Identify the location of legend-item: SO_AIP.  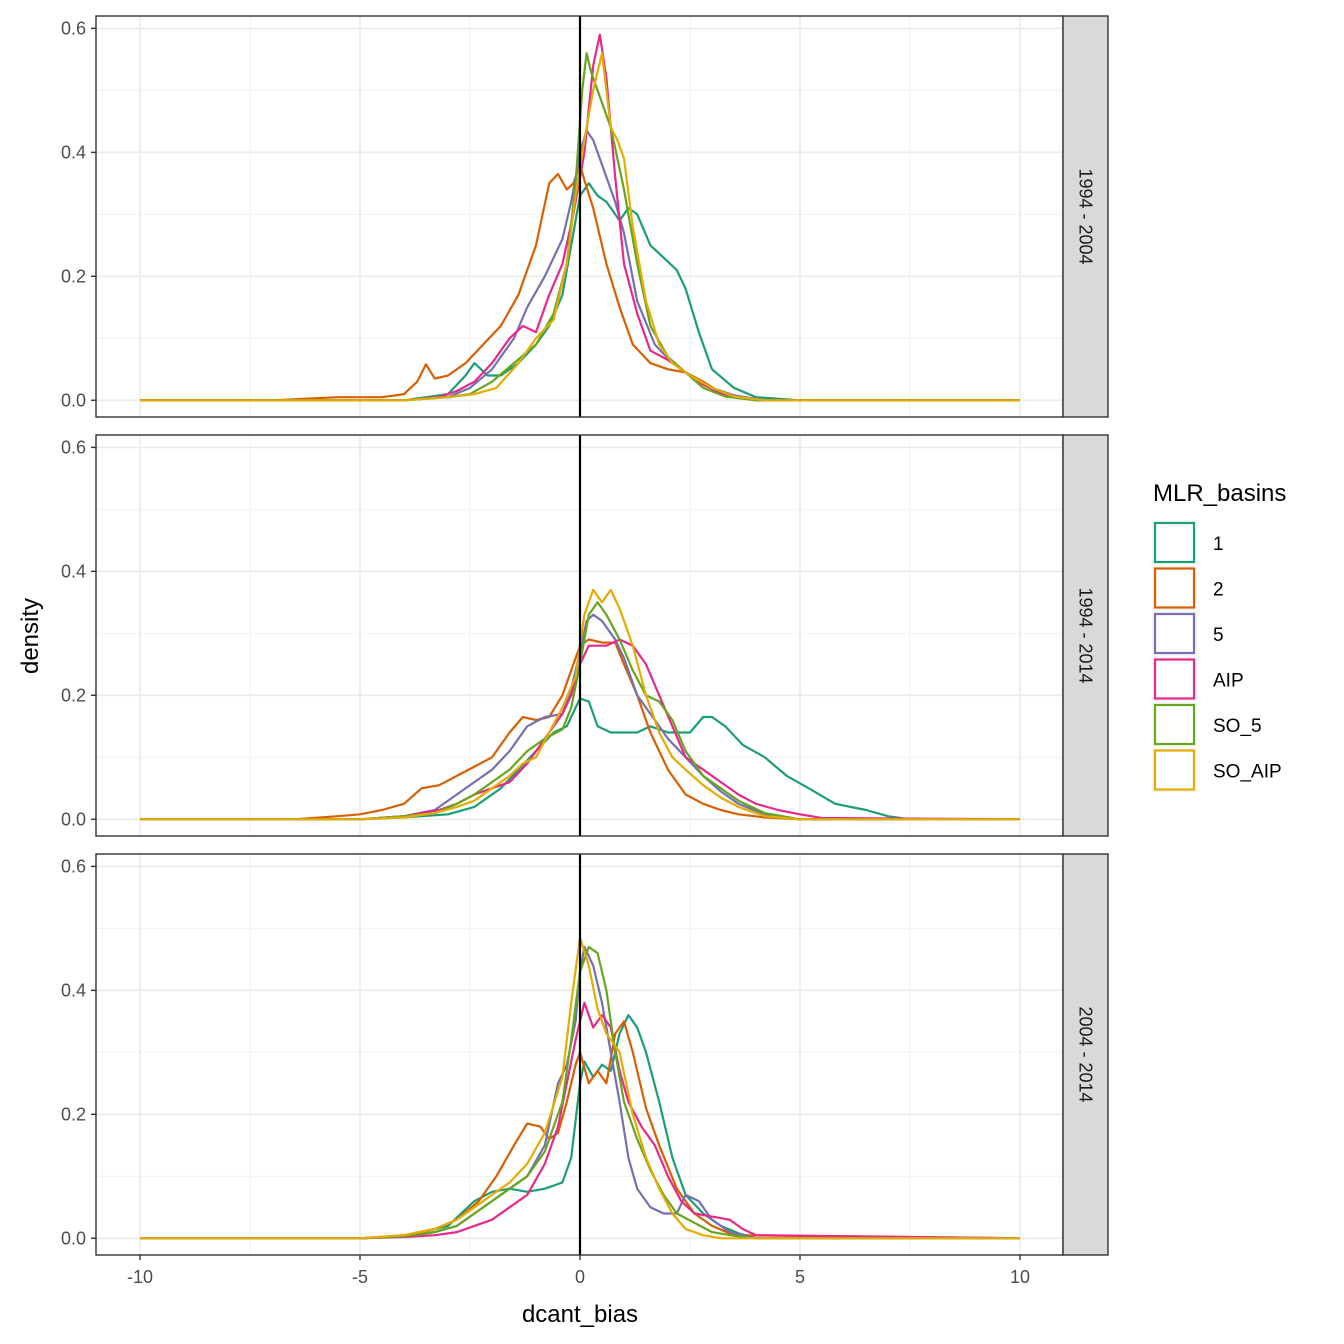
(1217, 770).